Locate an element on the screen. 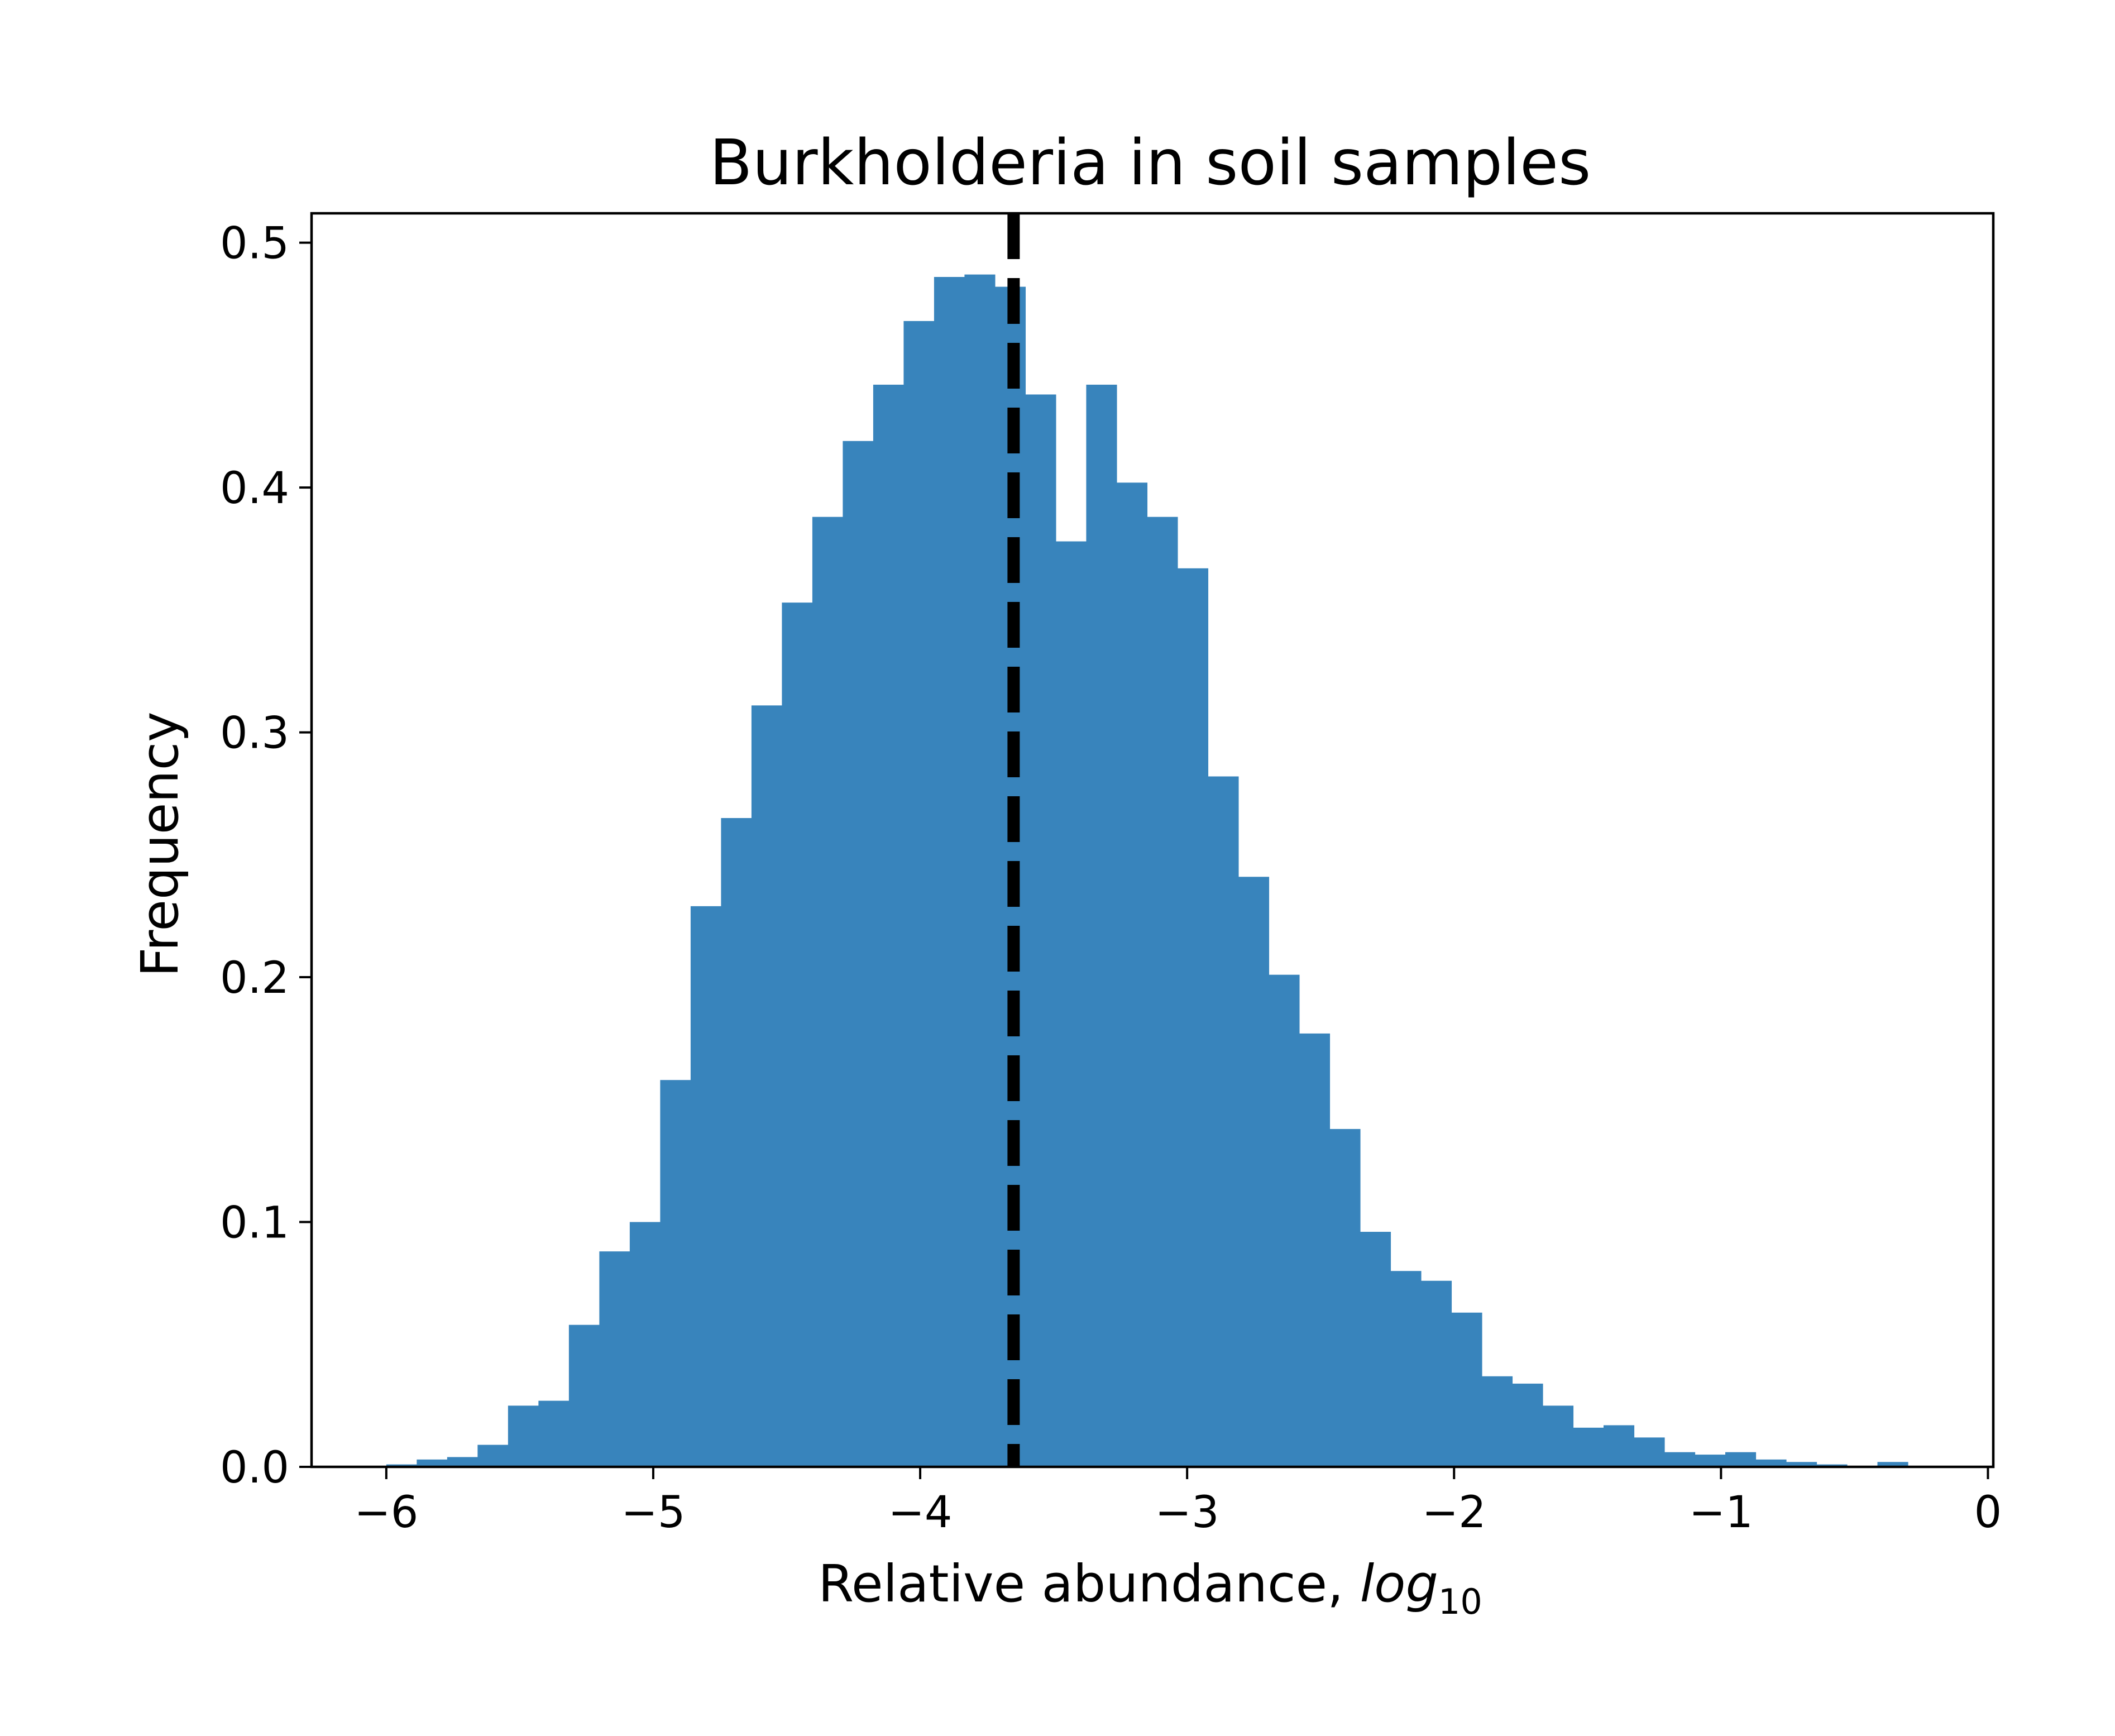  x-tick-label-6: 0 is located at coordinates (1988, 1513).